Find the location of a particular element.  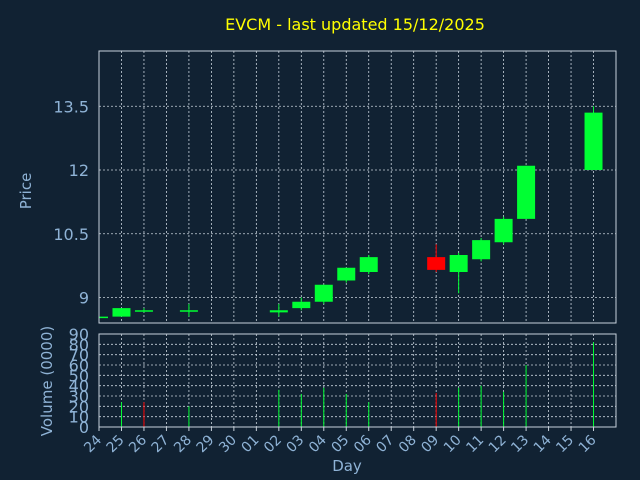

volume-tick-label: 20 is located at coordinates (79, 406).